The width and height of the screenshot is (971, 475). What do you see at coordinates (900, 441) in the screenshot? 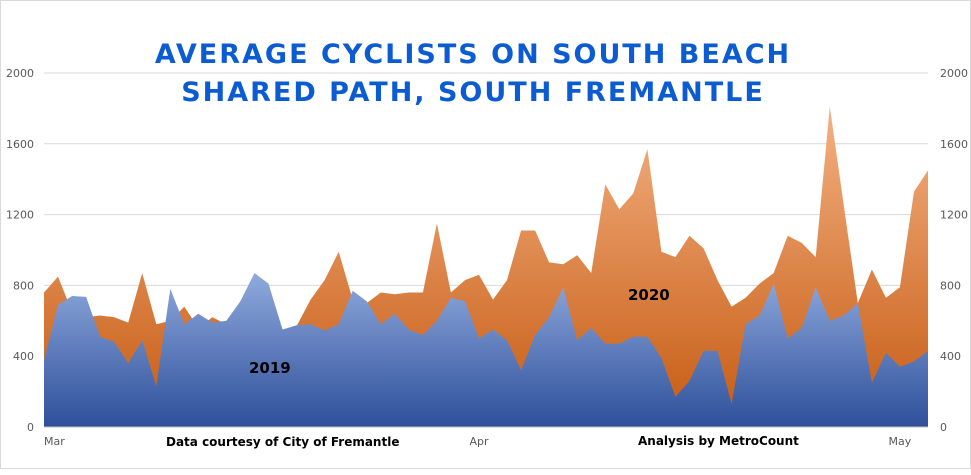
I see `x-tick-label: May` at bounding box center [900, 441].